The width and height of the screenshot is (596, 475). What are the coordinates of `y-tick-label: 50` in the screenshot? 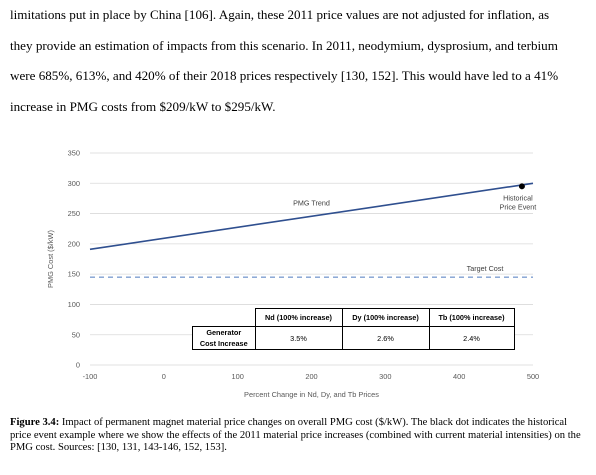 It's located at (76, 334).